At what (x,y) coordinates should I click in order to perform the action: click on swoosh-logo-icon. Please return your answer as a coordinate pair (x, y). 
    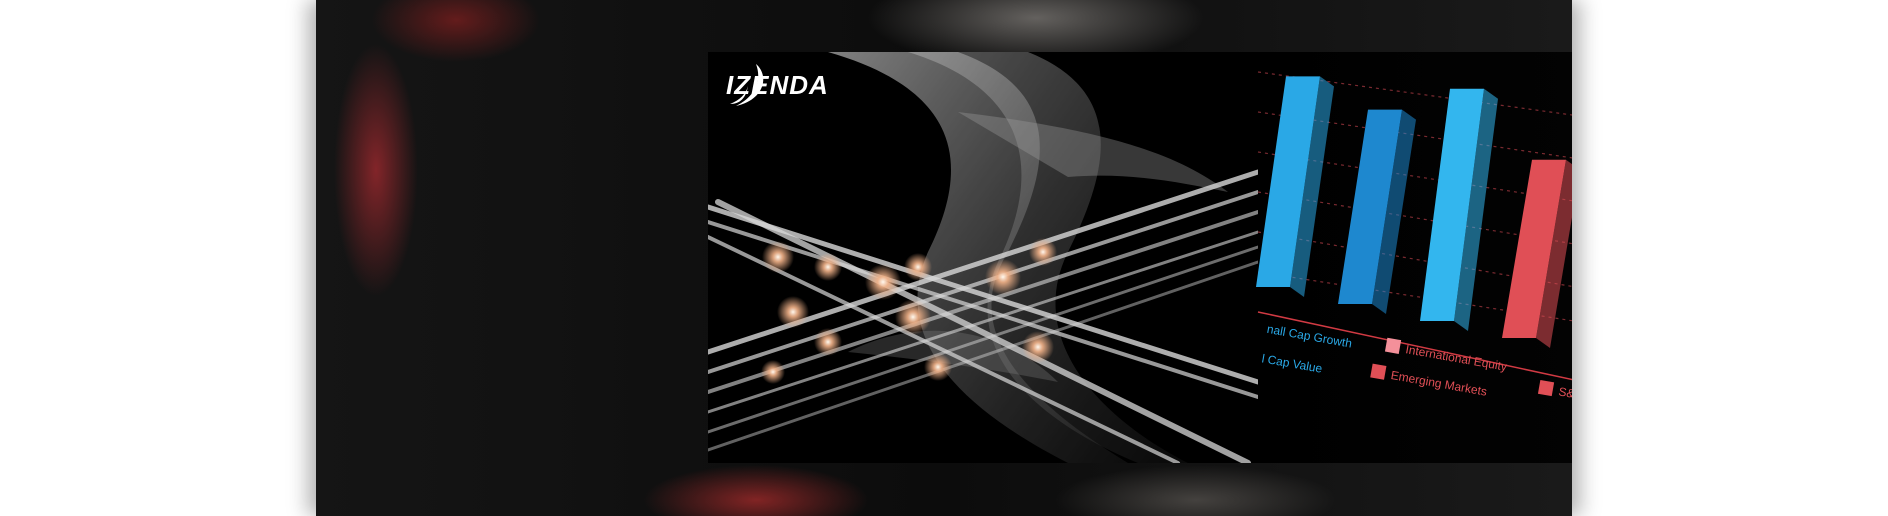
    Looking at the image, I should click on (747, 85).